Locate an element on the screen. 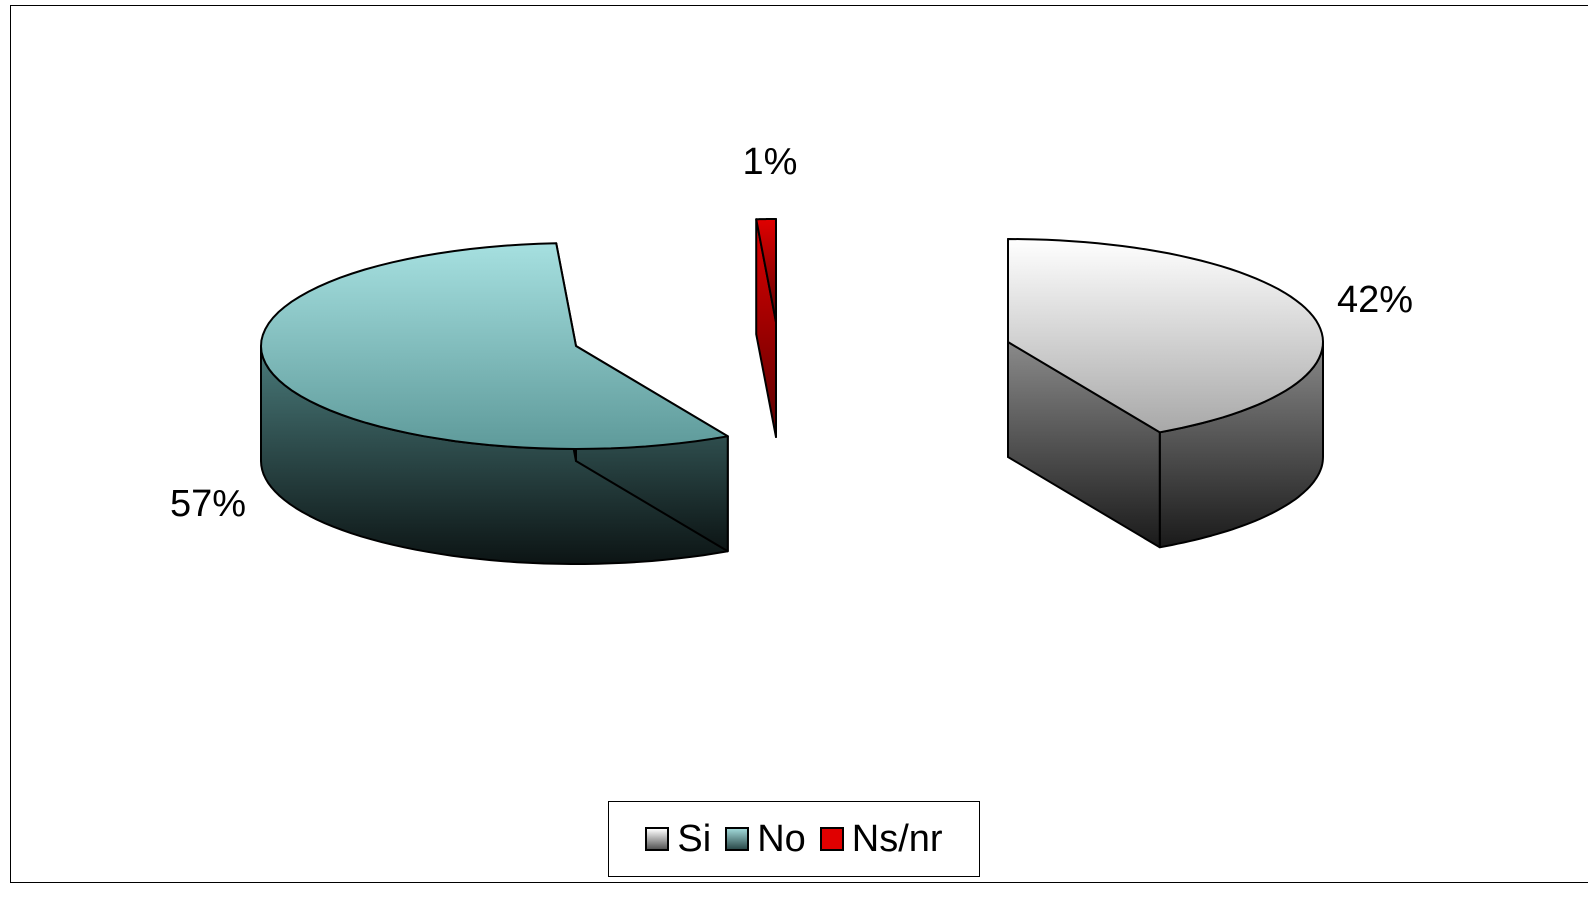 This screenshot has width=1592, height=899. data-label-no: 57% is located at coordinates (208, 504).